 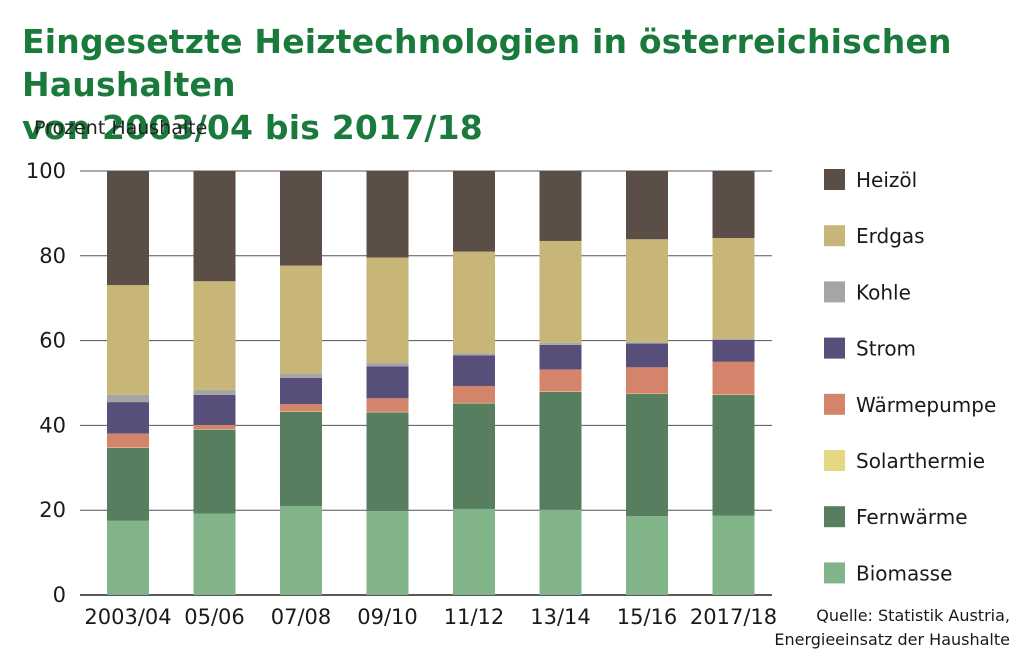 I want to click on legend-label: Kohle, so click(x=883, y=292).